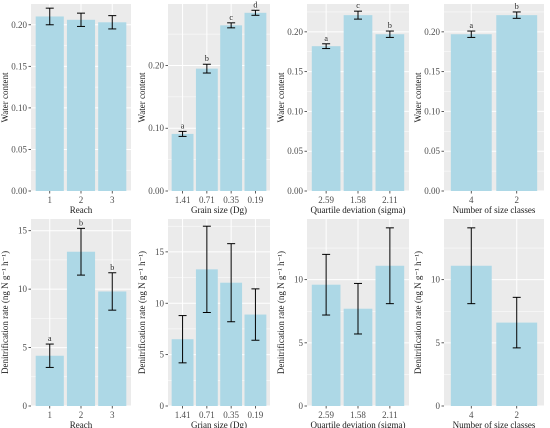 The height and width of the screenshot is (428, 550). I want to click on significance-letter: d, so click(255, 4).